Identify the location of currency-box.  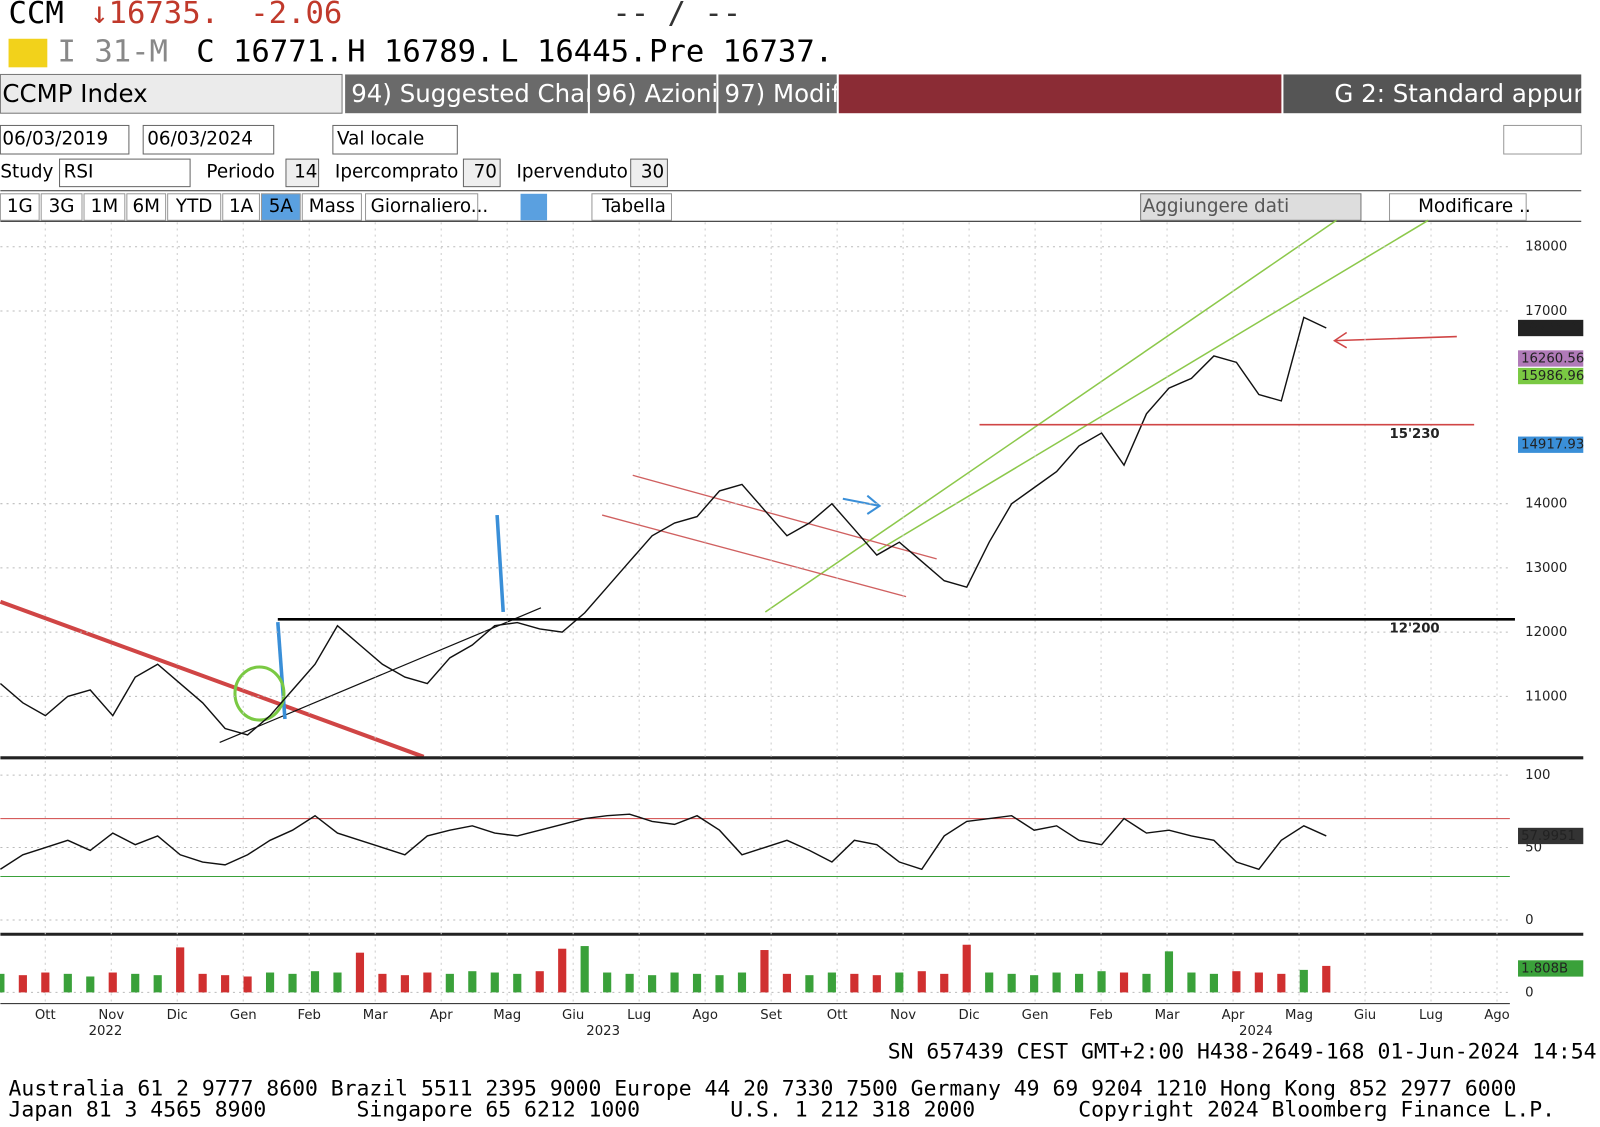
(395, 139).